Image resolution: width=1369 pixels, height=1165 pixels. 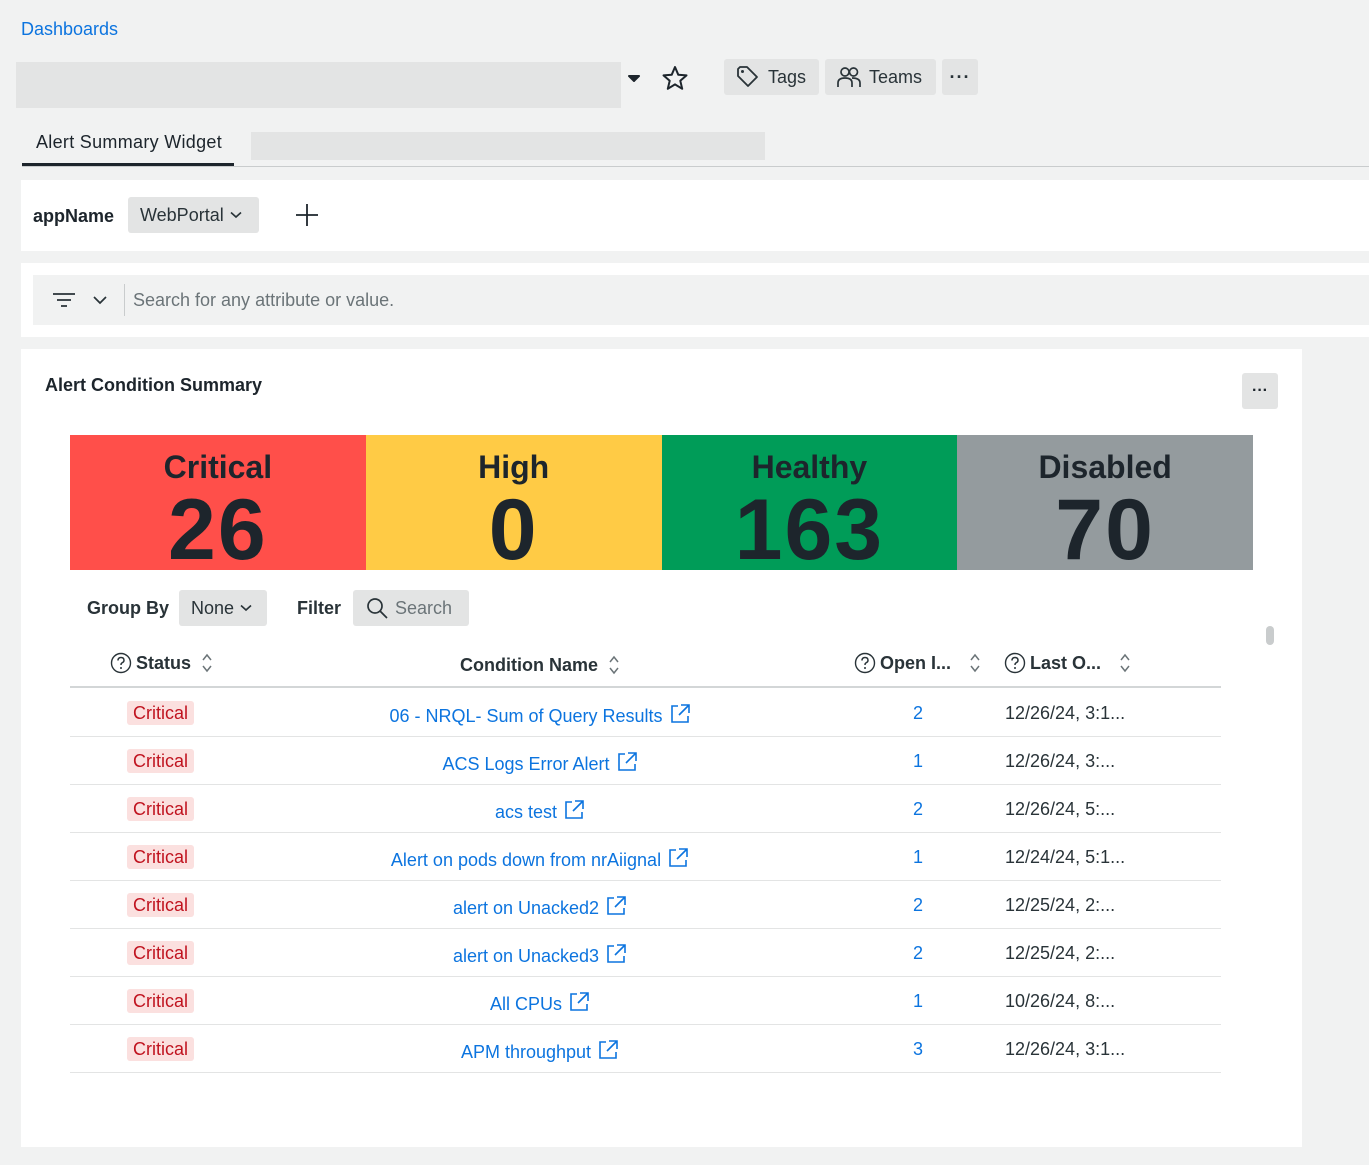 What do you see at coordinates (695, 166) in the screenshot?
I see `tab-divider` at bounding box center [695, 166].